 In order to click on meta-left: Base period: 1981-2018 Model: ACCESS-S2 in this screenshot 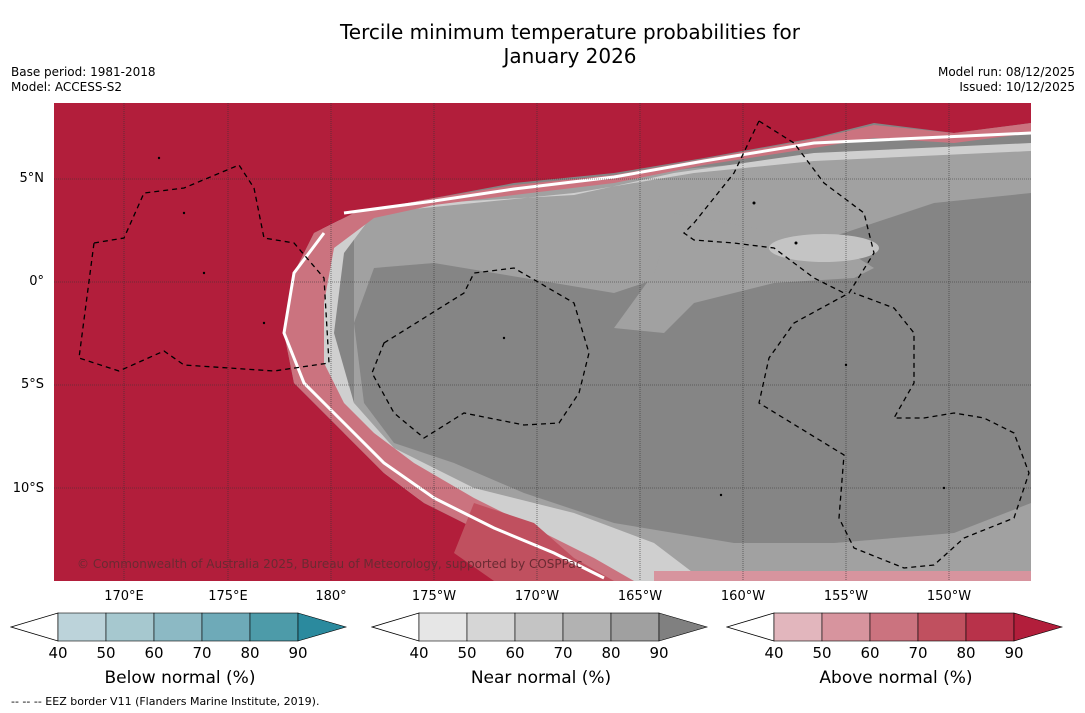, I will do `click(83, 80)`.